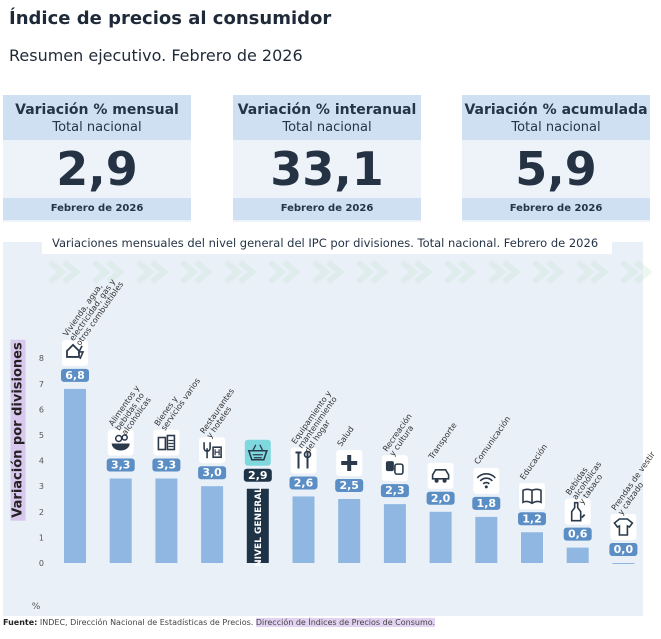 This screenshot has height=639, width=661. What do you see at coordinates (131, 410) in the screenshot?
I see `category-label: Alimentos ybebidas noalcohólicas` at bounding box center [131, 410].